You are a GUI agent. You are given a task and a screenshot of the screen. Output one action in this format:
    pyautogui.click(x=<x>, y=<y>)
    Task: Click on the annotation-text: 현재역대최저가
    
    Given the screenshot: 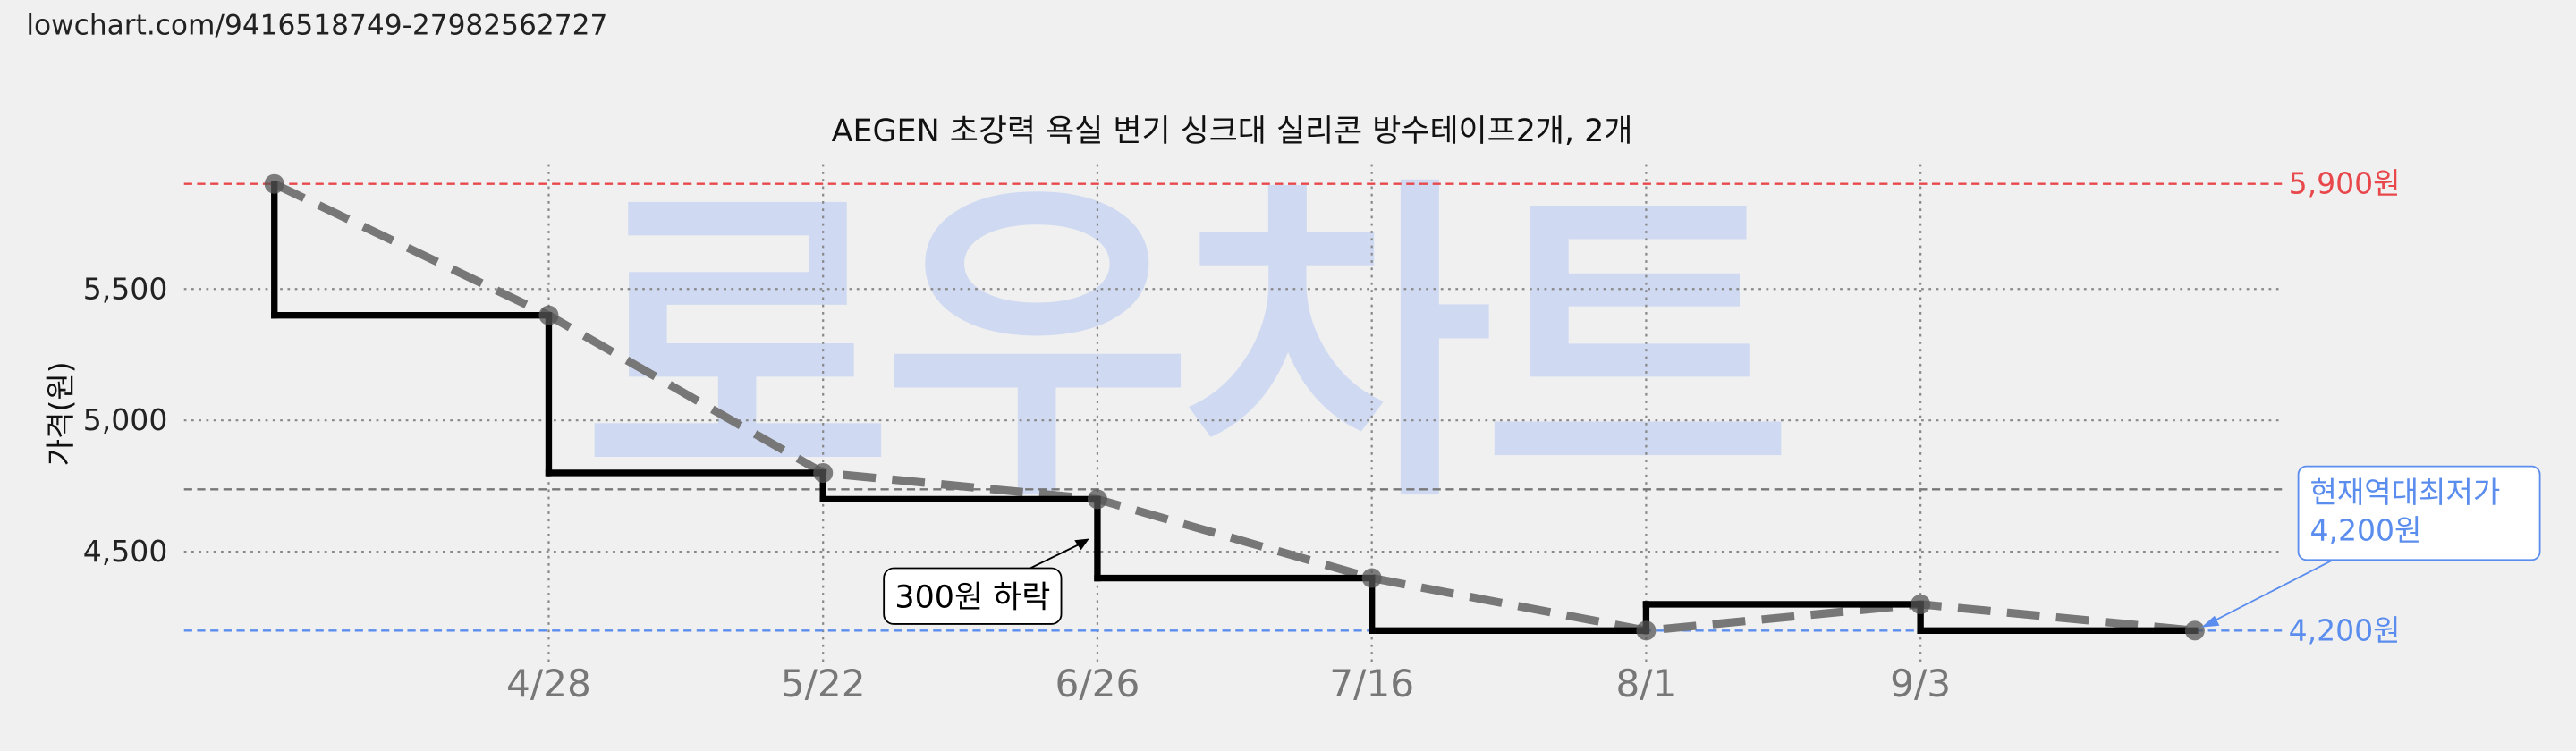 What is the action you would take?
    pyautogui.click(x=2404, y=493)
    